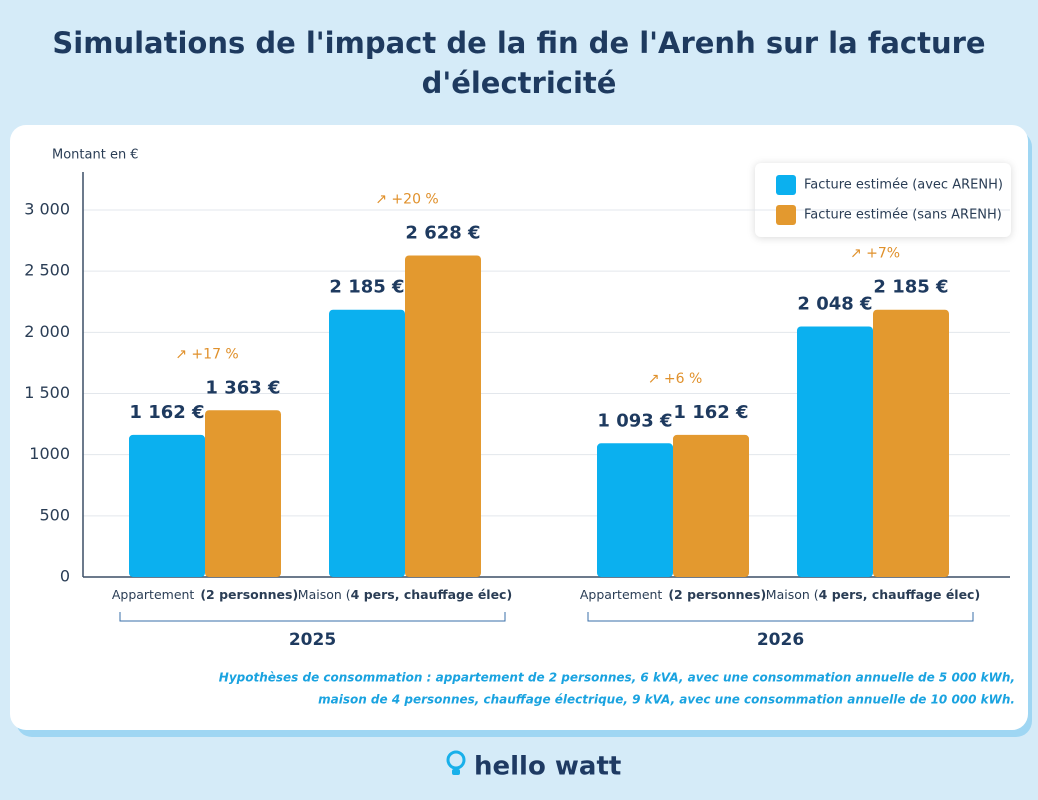 Image resolution: width=1038 pixels, height=800 pixels. What do you see at coordinates (875, 254) in the screenshot?
I see `annotation: ↗ +7%` at bounding box center [875, 254].